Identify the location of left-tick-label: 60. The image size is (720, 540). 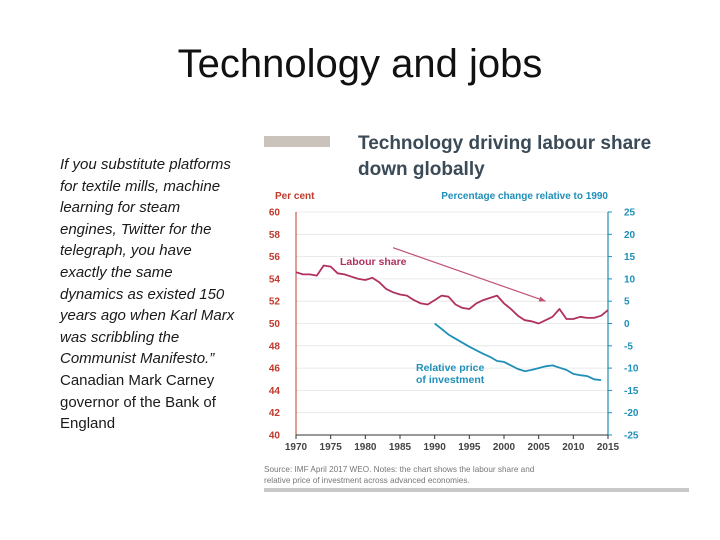
(275, 213).